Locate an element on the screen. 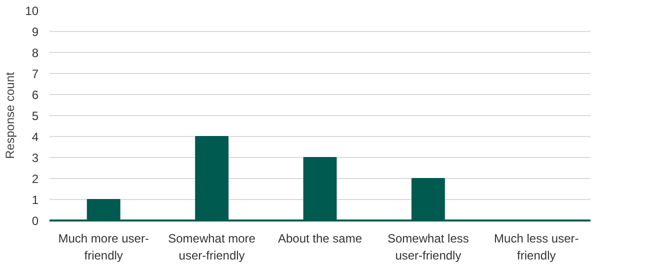 This screenshot has width=653, height=270. y-axis-title: Response count is located at coordinates (10, 115).